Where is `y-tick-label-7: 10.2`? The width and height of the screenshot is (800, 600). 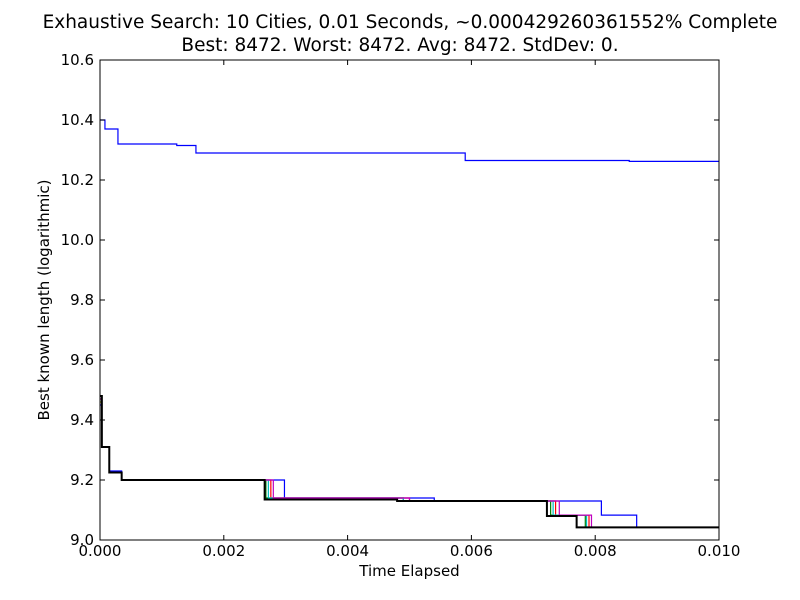
y-tick-label-7: 10.2 is located at coordinates (77, 180).